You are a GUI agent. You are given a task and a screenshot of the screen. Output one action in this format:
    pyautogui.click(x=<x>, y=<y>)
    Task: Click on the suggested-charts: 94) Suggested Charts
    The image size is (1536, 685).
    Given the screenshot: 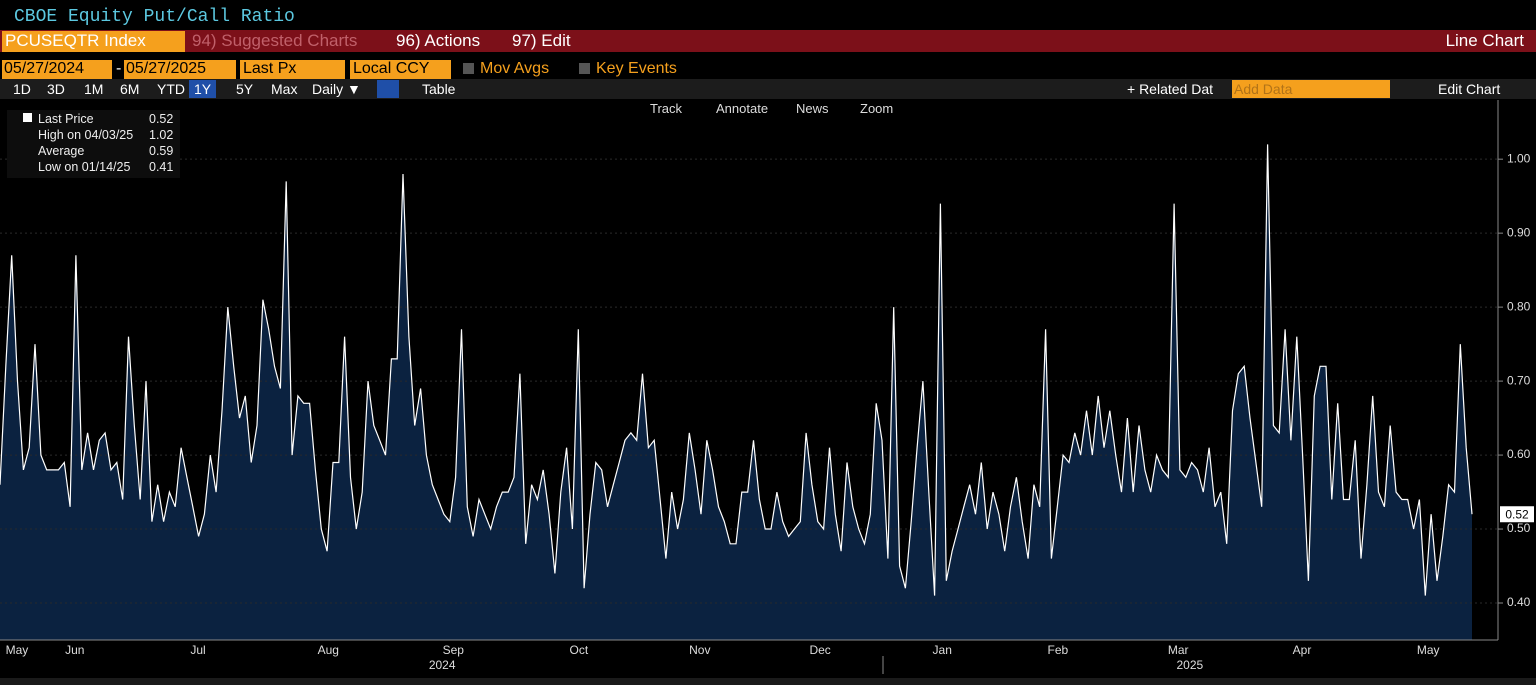 What is the action you would take?
    pyautogui.click(x=275, y=40)
    